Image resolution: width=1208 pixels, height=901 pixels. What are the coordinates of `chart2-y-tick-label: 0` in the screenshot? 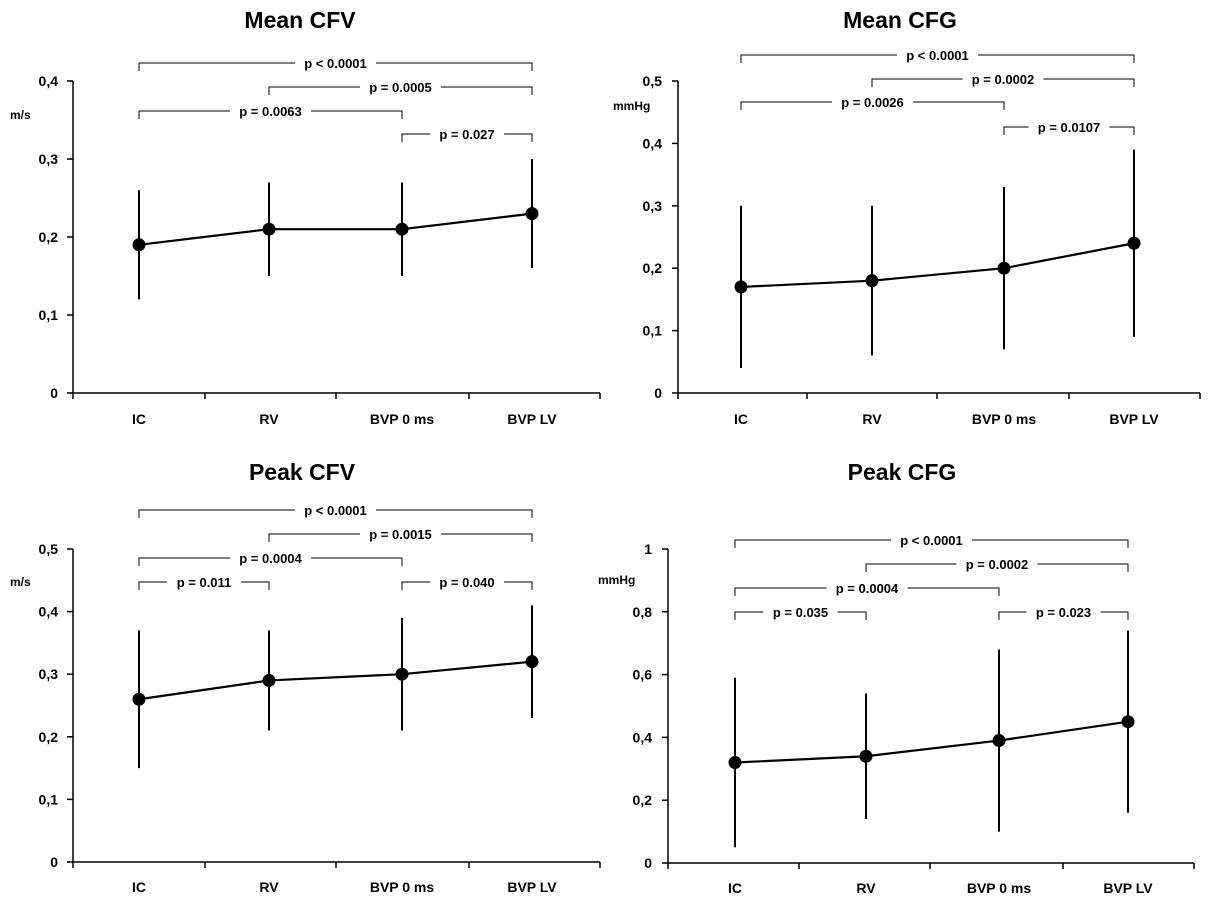 It's located at (658, 393).